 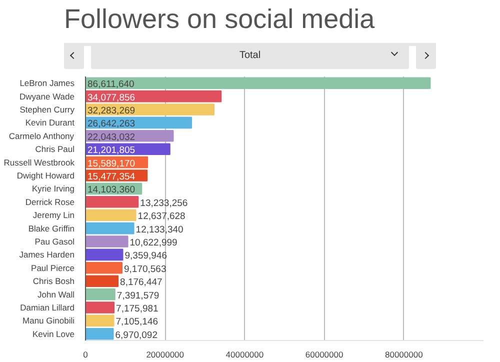 What do you see at coordinates (41, 135) in the screenshot?
I see `y-tick-label: Carmelo Anthony` at bounding box center [41, 135].